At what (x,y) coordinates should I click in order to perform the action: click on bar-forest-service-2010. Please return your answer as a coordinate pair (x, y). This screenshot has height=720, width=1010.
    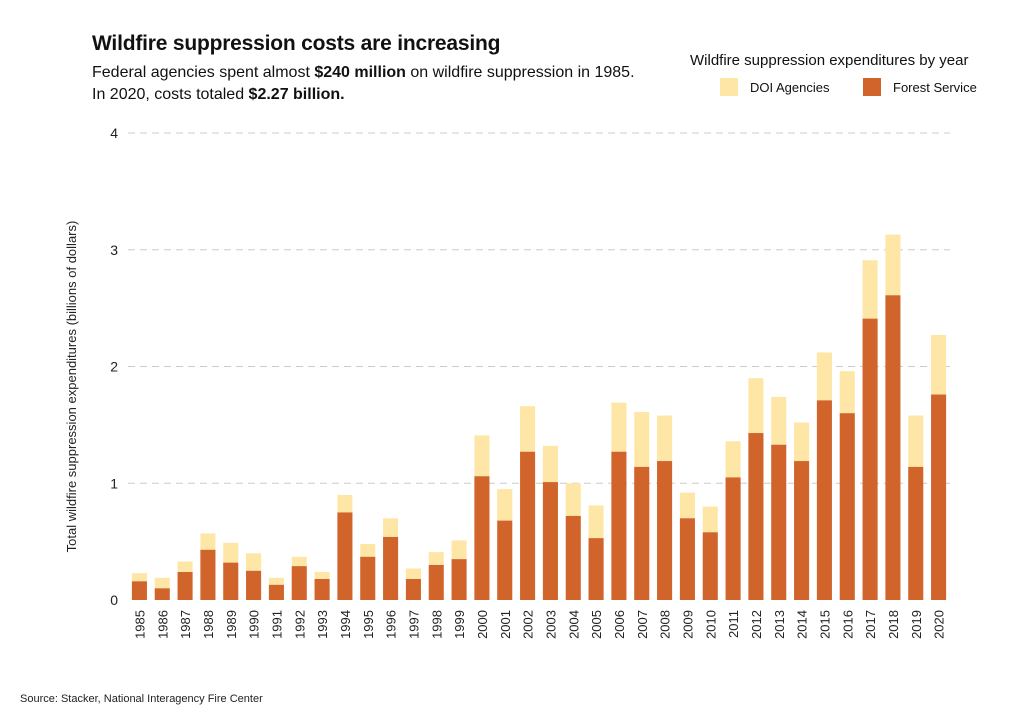
    Looking at the image, I should click on (710, 566).